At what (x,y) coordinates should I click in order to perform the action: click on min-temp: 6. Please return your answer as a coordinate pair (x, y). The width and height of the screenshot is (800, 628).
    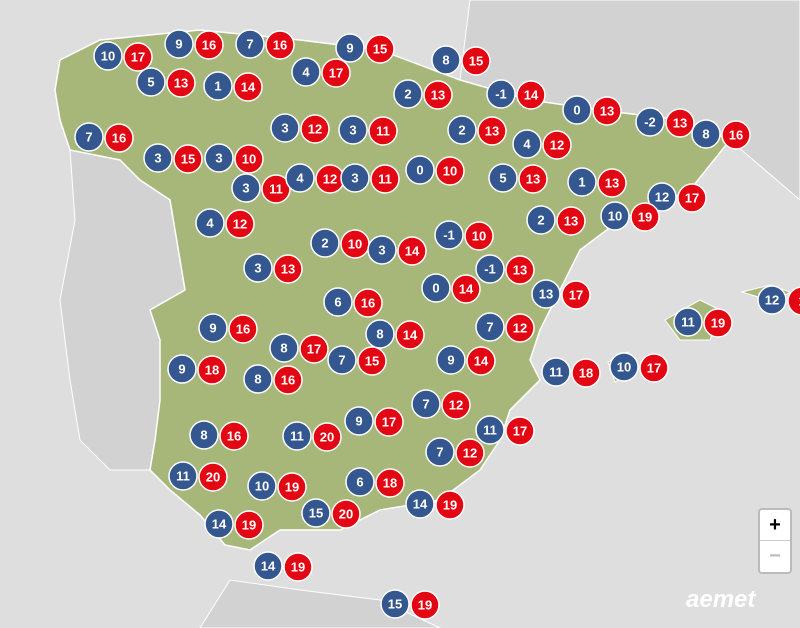
    Looking at the image, I should click on (337, 302).